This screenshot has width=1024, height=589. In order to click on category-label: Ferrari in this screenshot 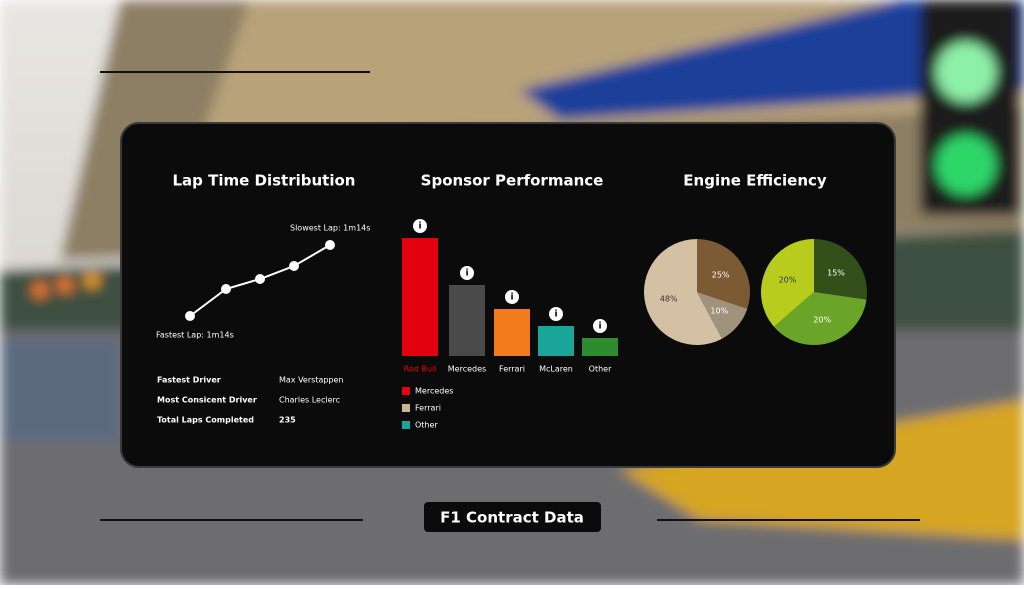, I will do `click(512, 369)`.